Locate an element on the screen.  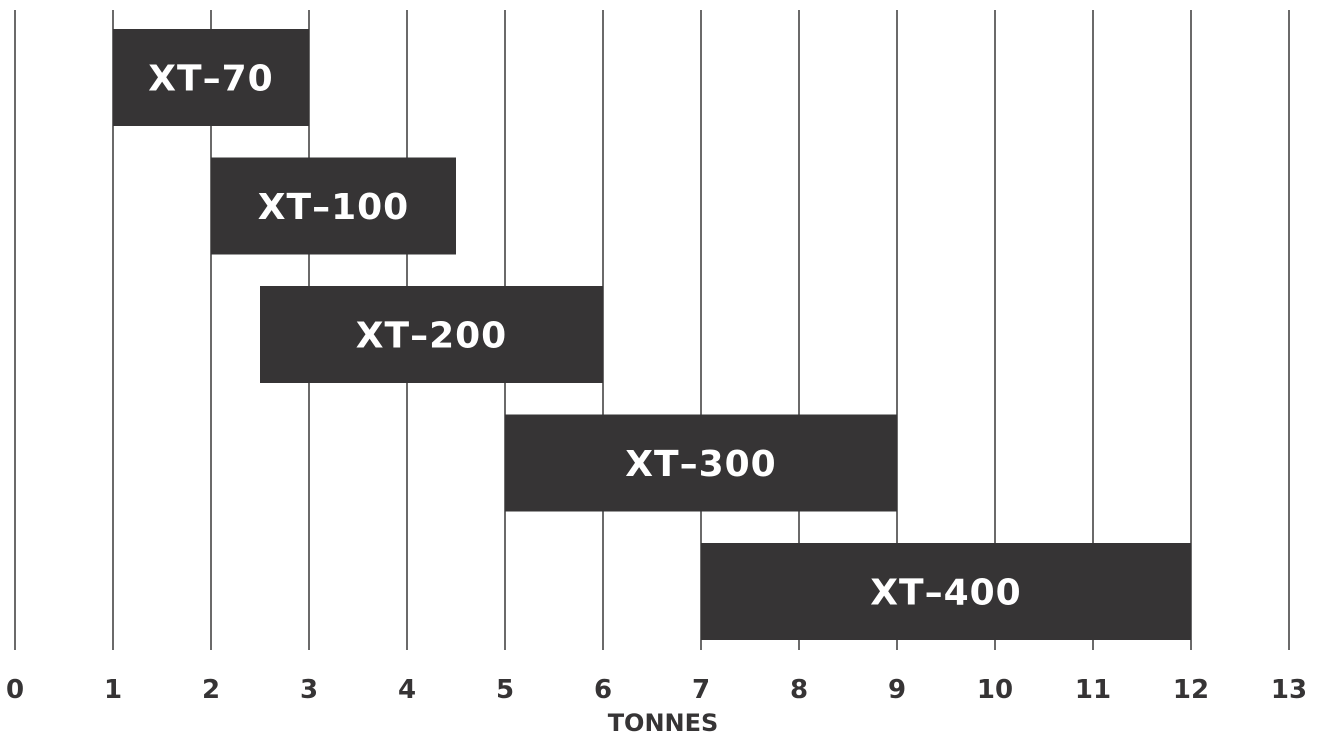
x-tick-label: 8 is located at coordinates (799, 690).